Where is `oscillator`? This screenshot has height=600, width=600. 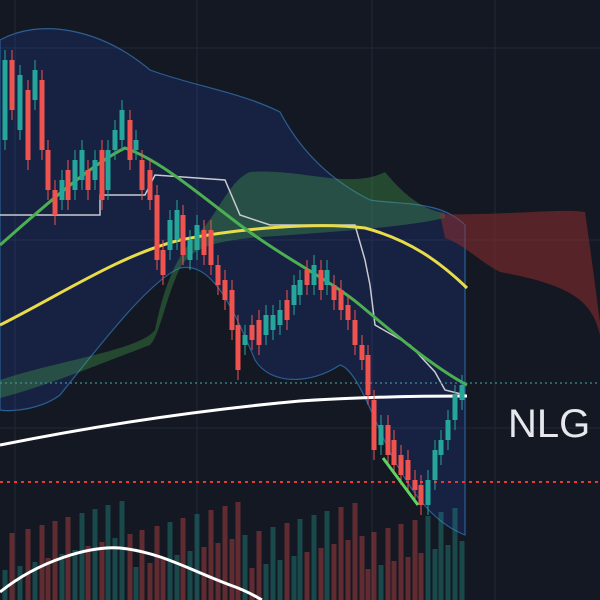 oscillator is located at coordinates (131, 573).